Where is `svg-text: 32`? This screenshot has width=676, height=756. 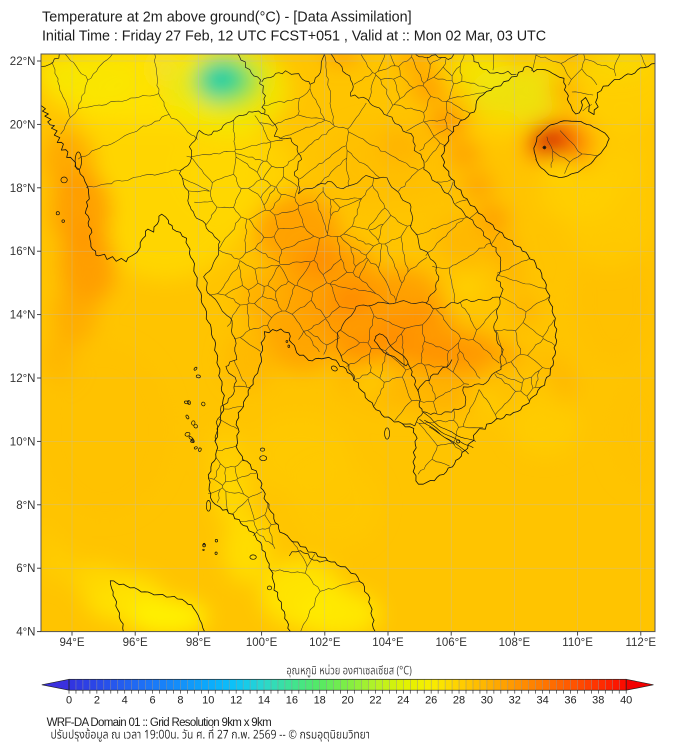 svg-text: 32 is located at coordinates (515, 701).